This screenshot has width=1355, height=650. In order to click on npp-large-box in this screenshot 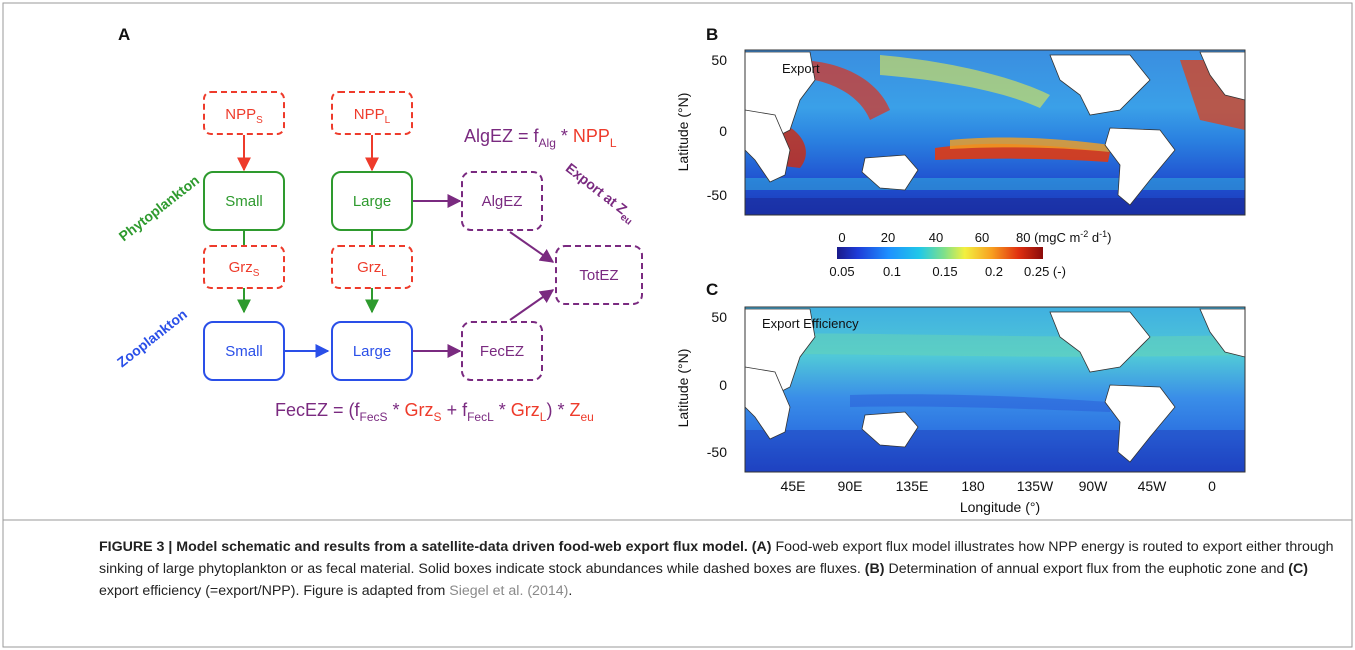, I will do `click(372, 113)`.